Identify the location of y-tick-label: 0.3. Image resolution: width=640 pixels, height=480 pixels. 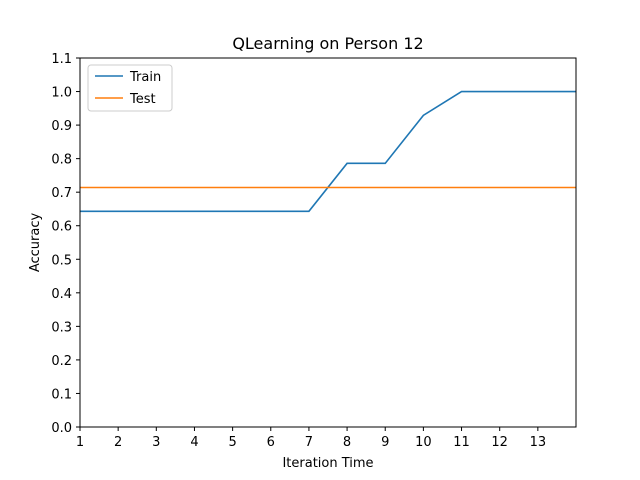
(61, 327).